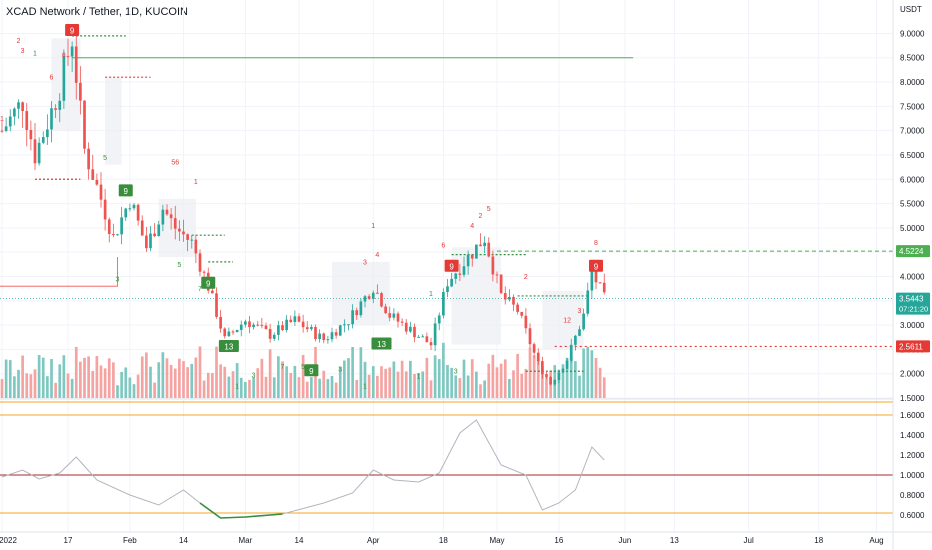  Describe the element at coordinates (59, 272) in the screenshot. I see `stop-line` at that location.